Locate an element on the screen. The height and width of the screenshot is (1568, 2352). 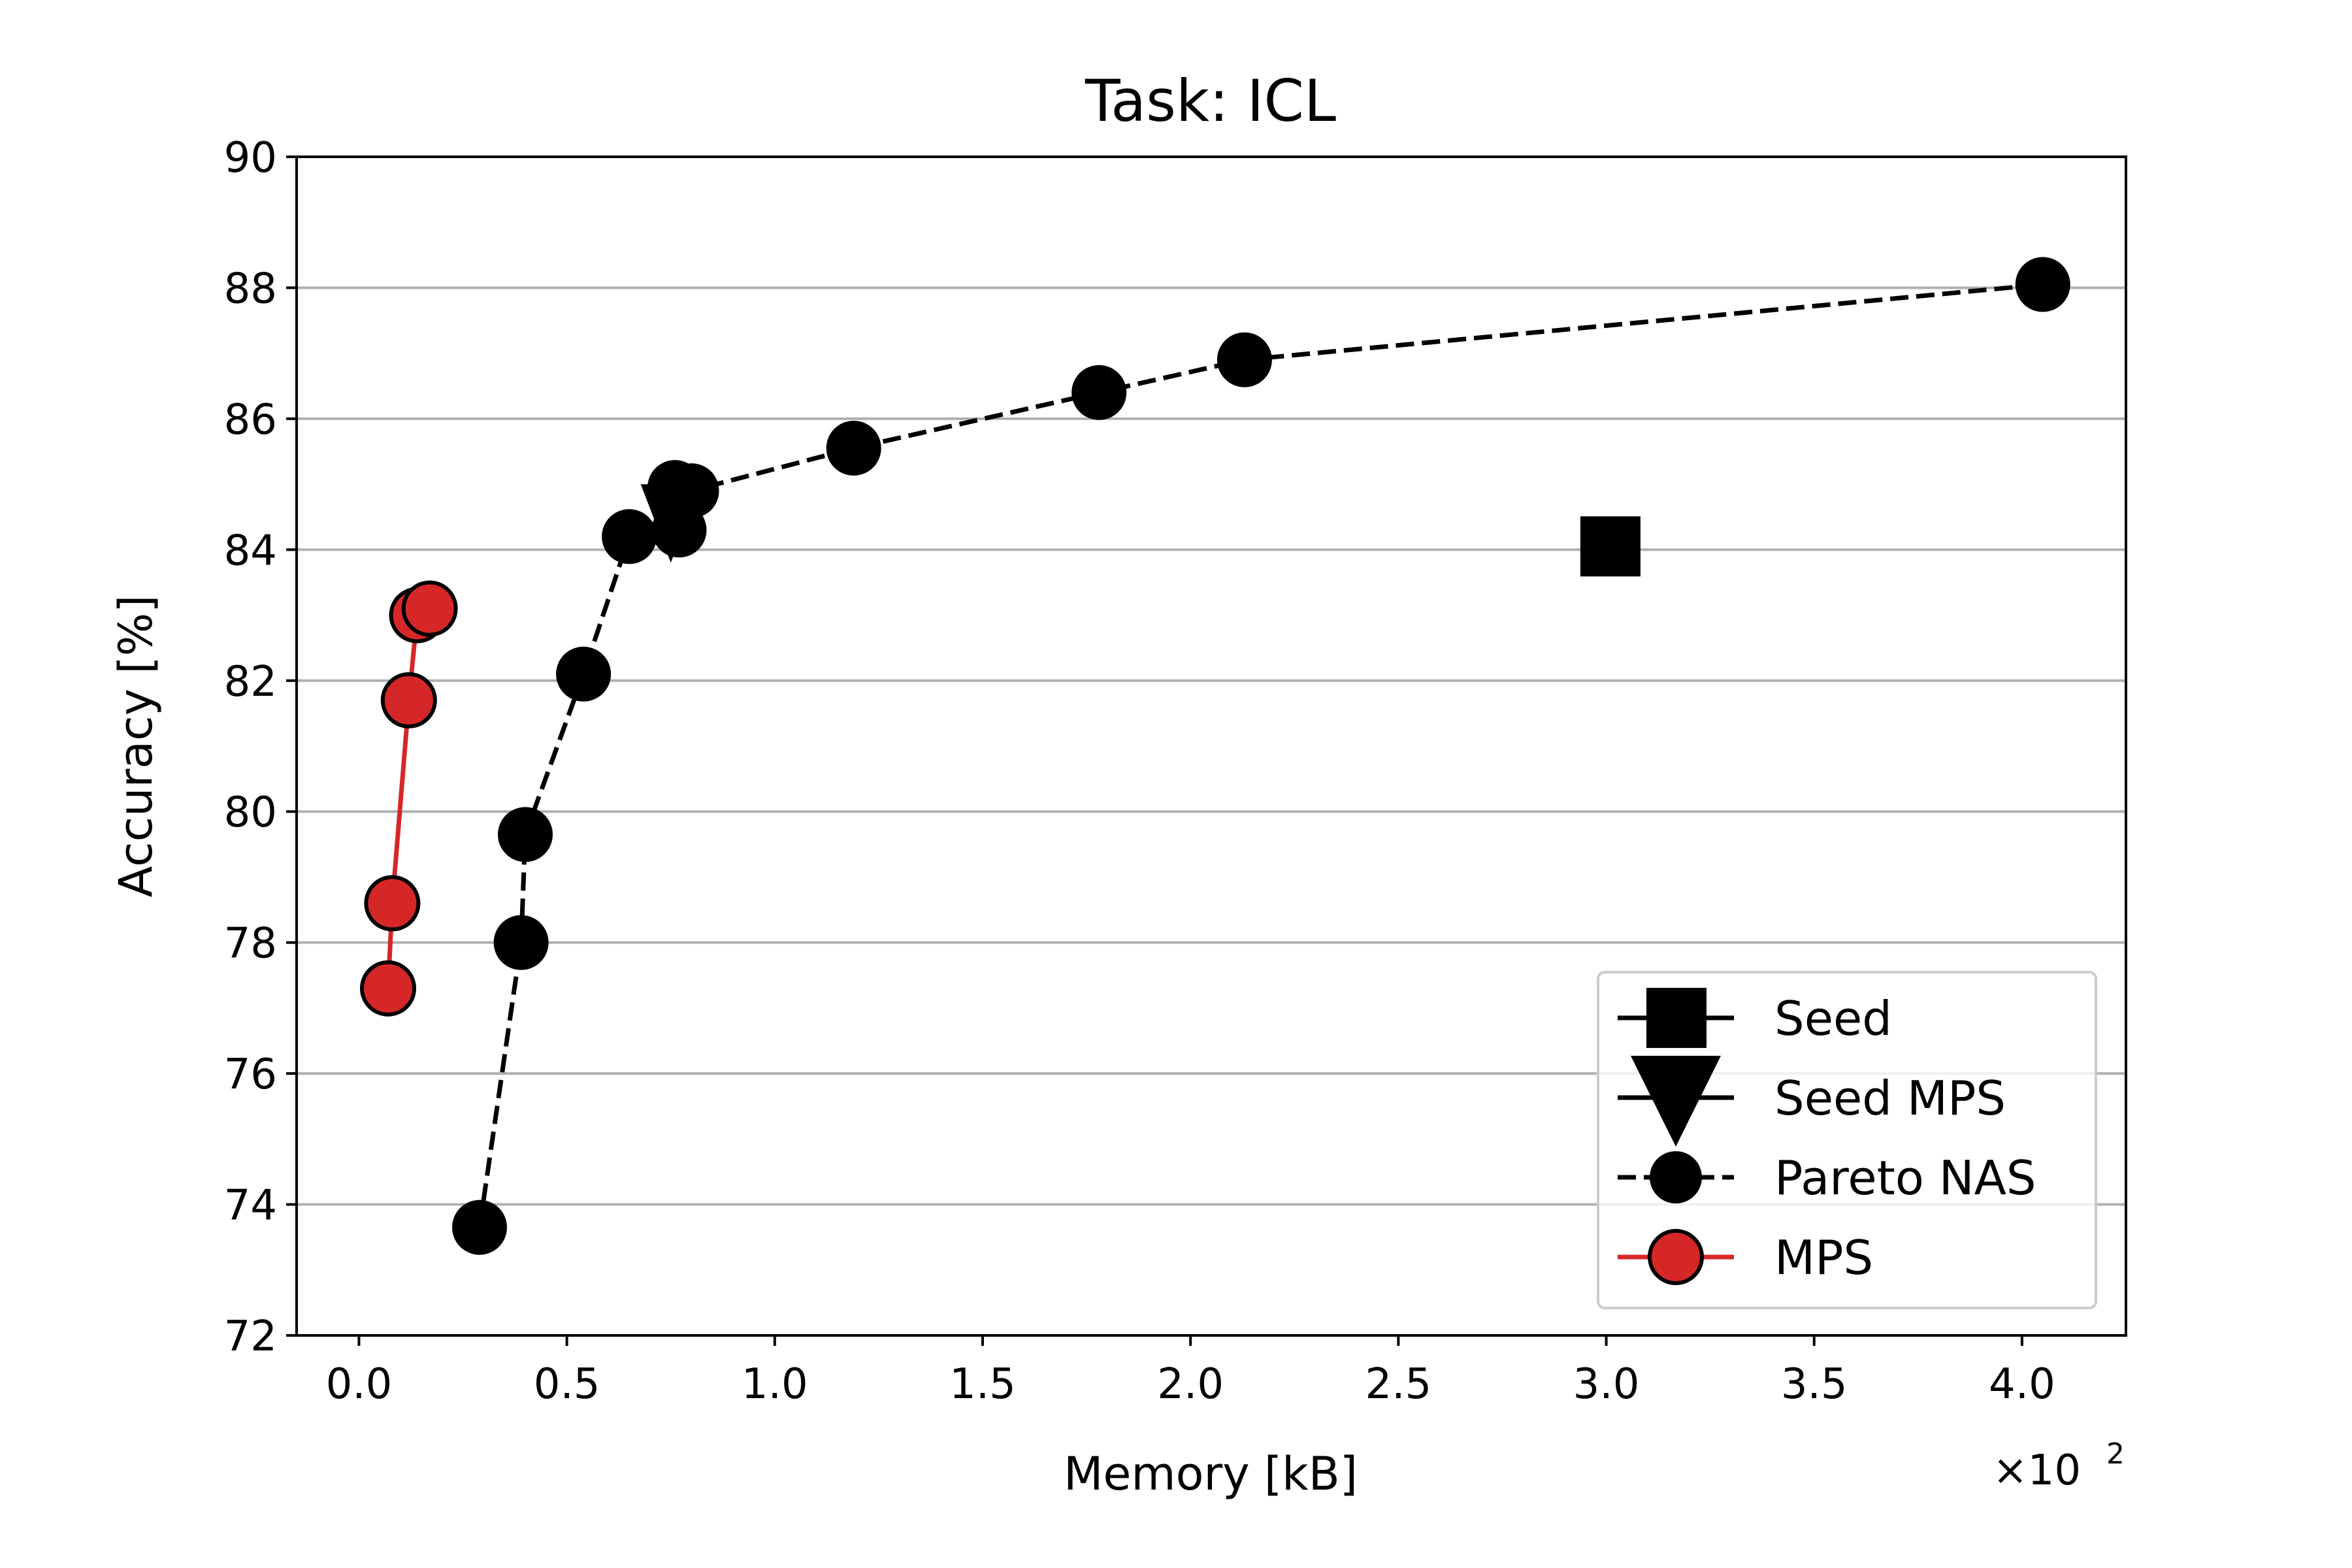
legend-label-mps: MPS is located at coordinates (1823, 1257).